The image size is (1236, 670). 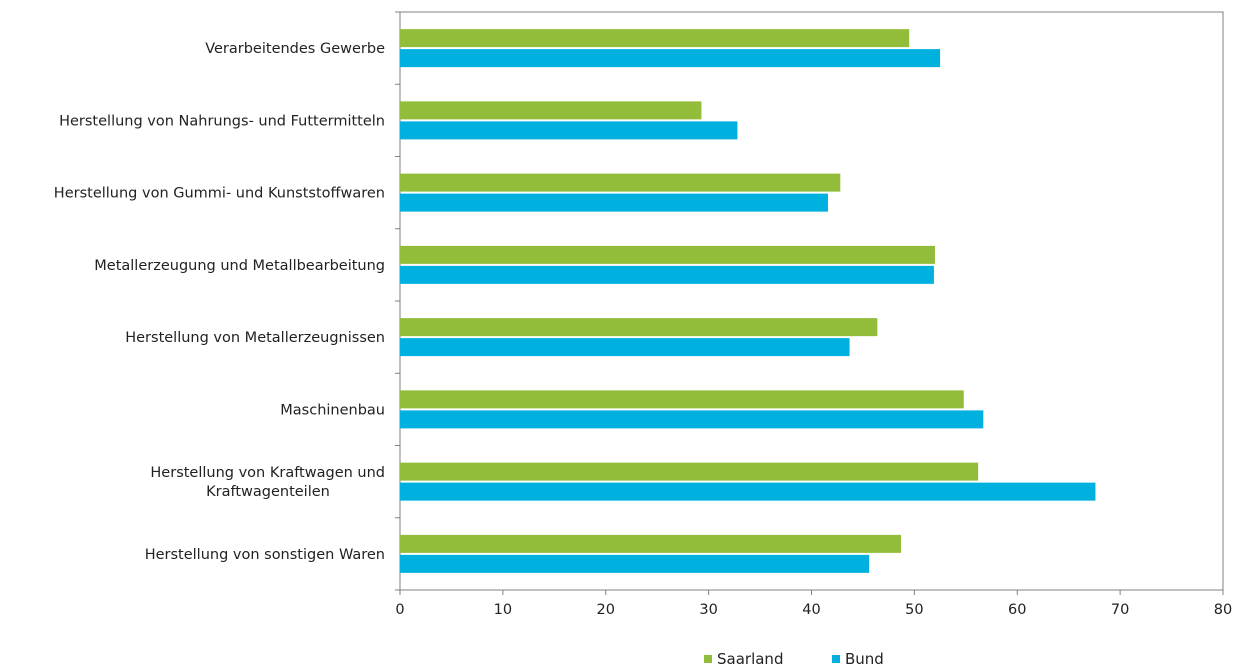 What do you see at coordinates (811, 610) in the screenshot?
I see `x-tick-label: 40` at bounding box center [811, 610].